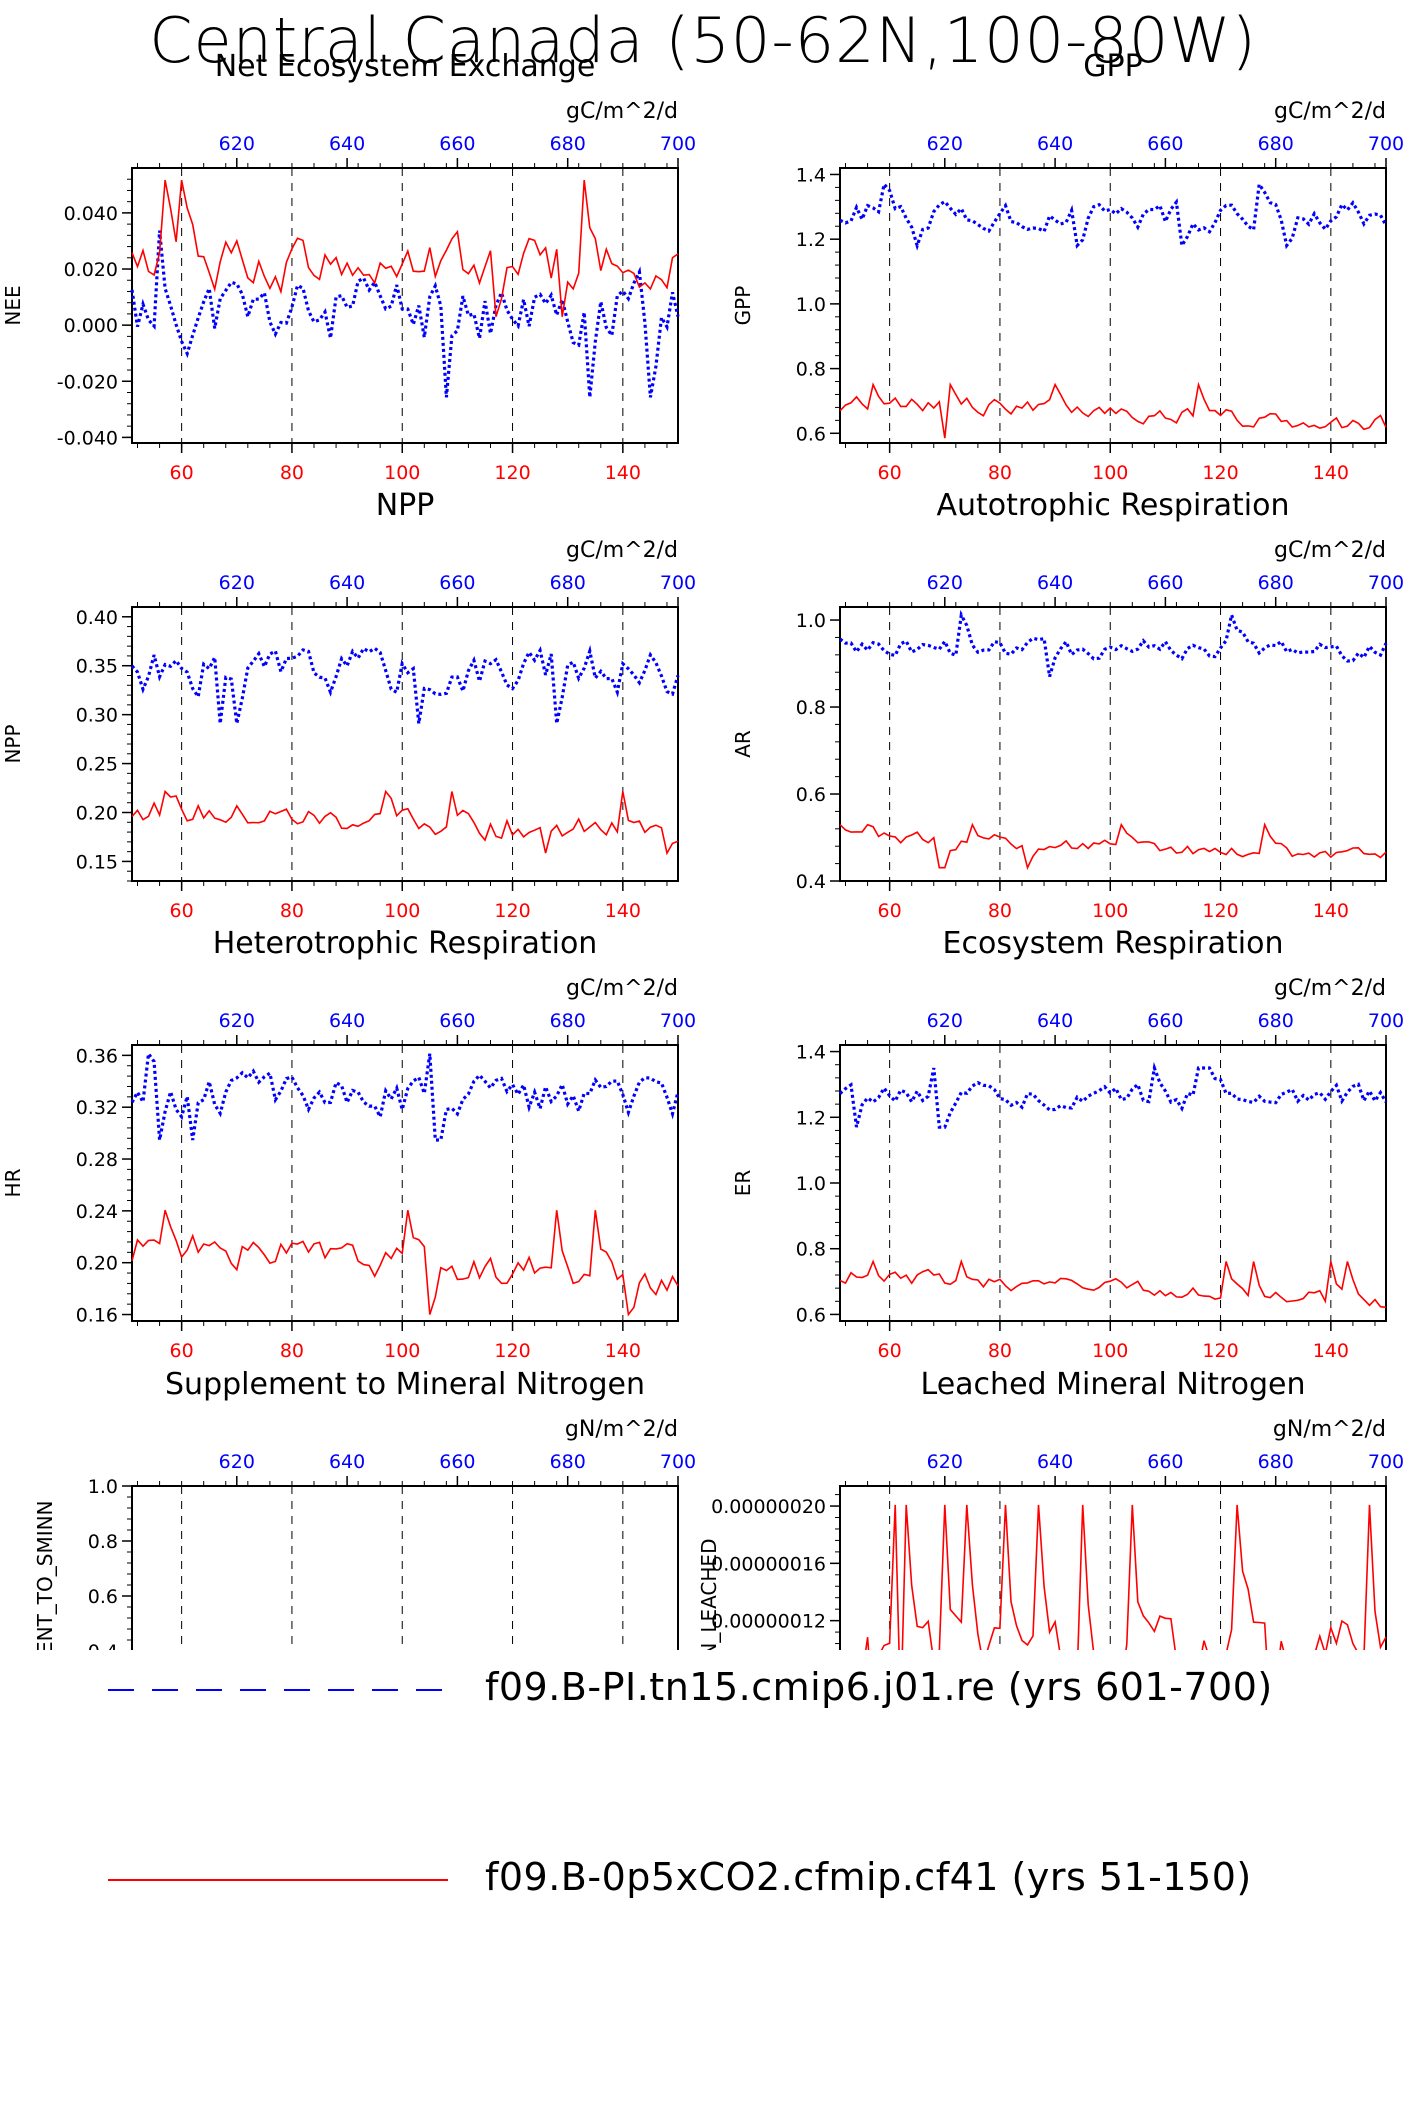  I want to click on y-tick-label: 1.0, so click(811, 621).